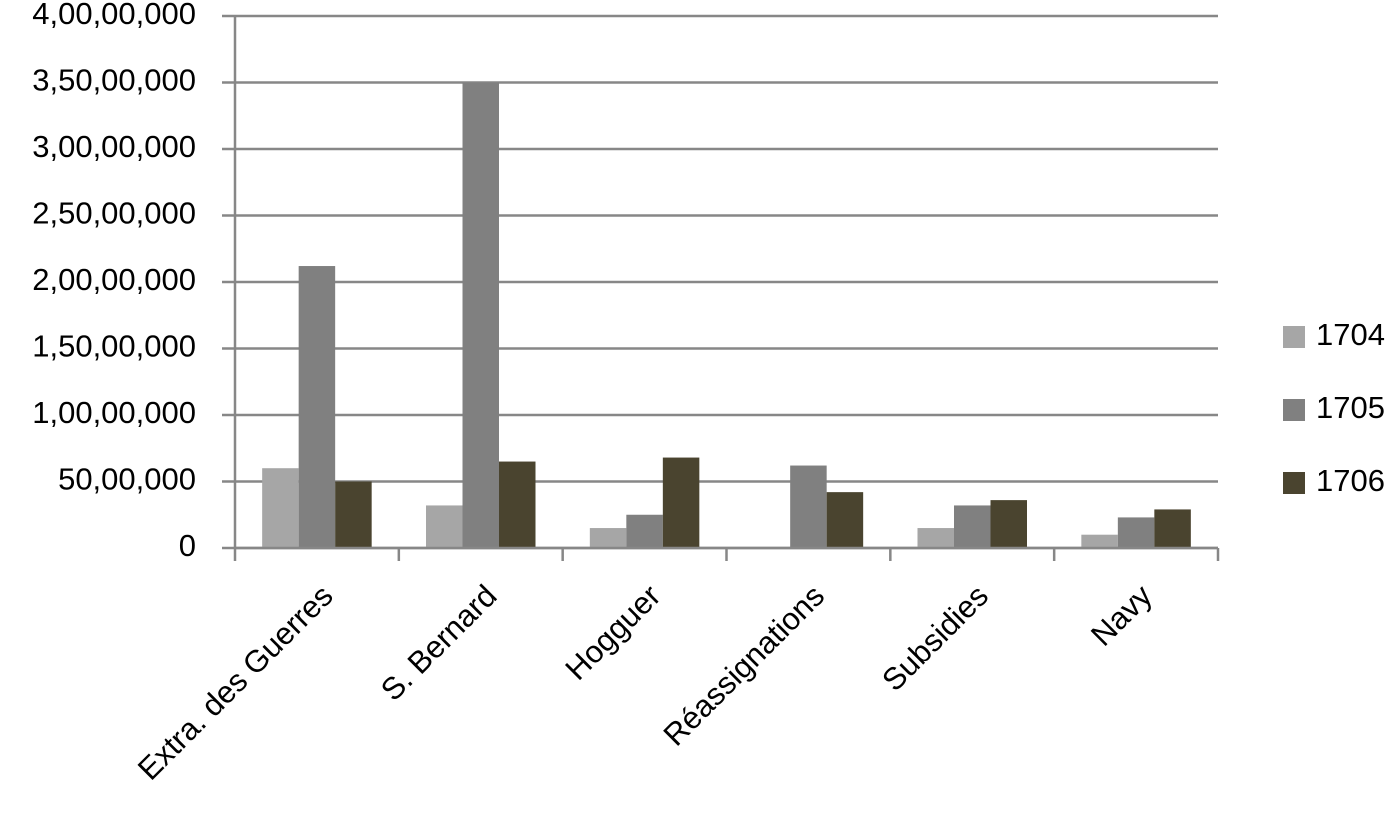 This screenshot has height=821, width=1400. Describe the element at coordinates (744, 665) in the screenshot. I see `x-tick-label: Réassignations` at that location.